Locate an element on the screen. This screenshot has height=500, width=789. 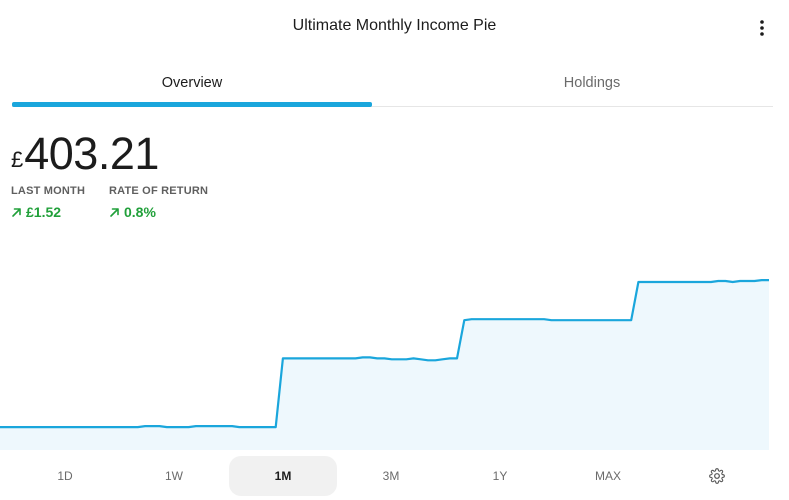
more-options-button is located at coordinates (762, 28).